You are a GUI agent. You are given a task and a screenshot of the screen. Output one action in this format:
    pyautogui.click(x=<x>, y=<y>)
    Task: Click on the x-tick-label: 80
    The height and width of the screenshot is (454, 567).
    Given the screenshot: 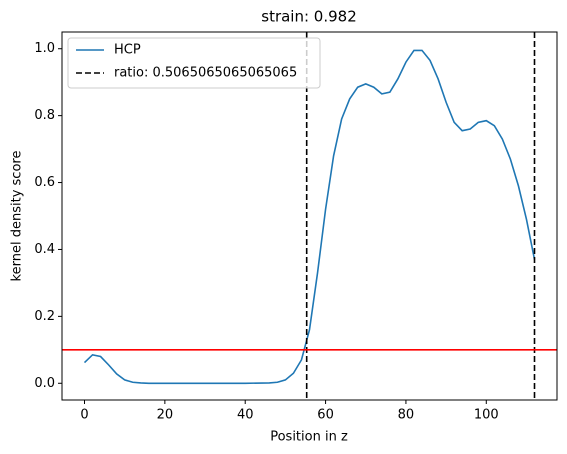 What is the action you would take?
    pyautogui.click(x=406, y=415)
    